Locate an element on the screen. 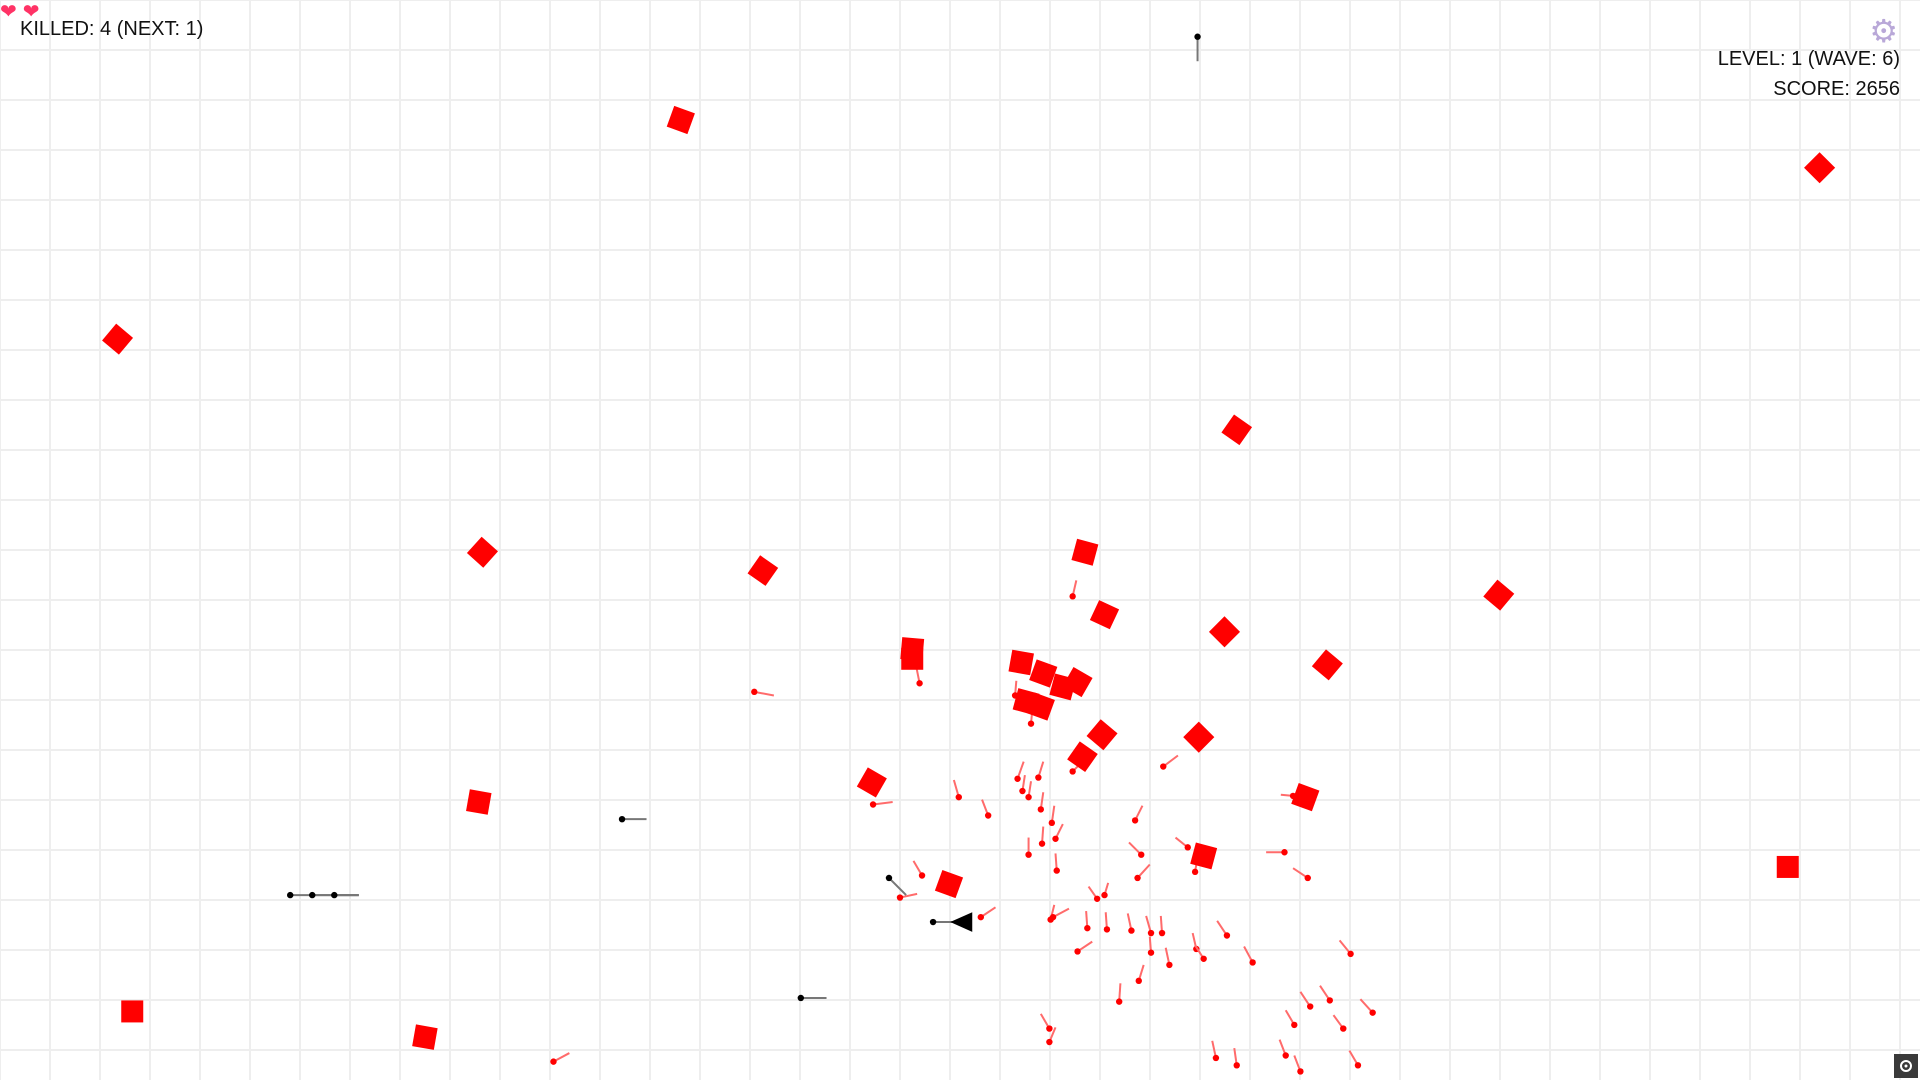 Image resolution: width=1920 pixels, height=1080 pixels. recenter-button is located at coordinates (1906, 1066).